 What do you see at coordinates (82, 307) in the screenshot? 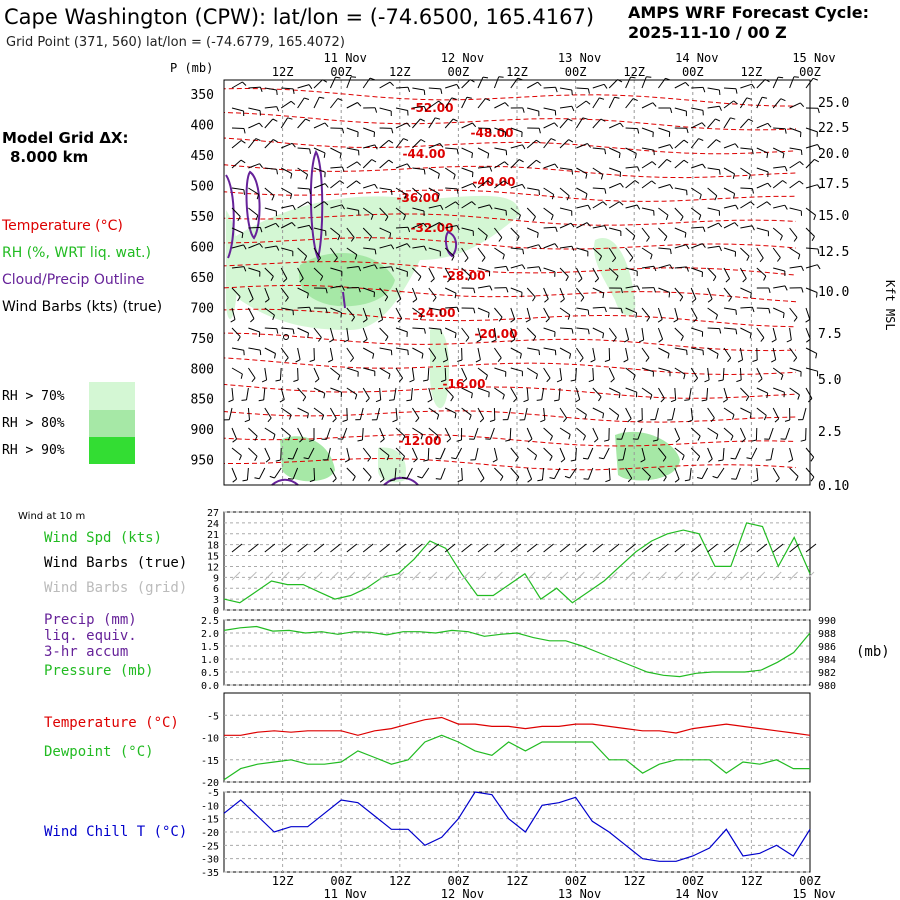
I see `legend-wind-barbs: Wind Barbs (kts) (true)` at bounding box center [82, 307].